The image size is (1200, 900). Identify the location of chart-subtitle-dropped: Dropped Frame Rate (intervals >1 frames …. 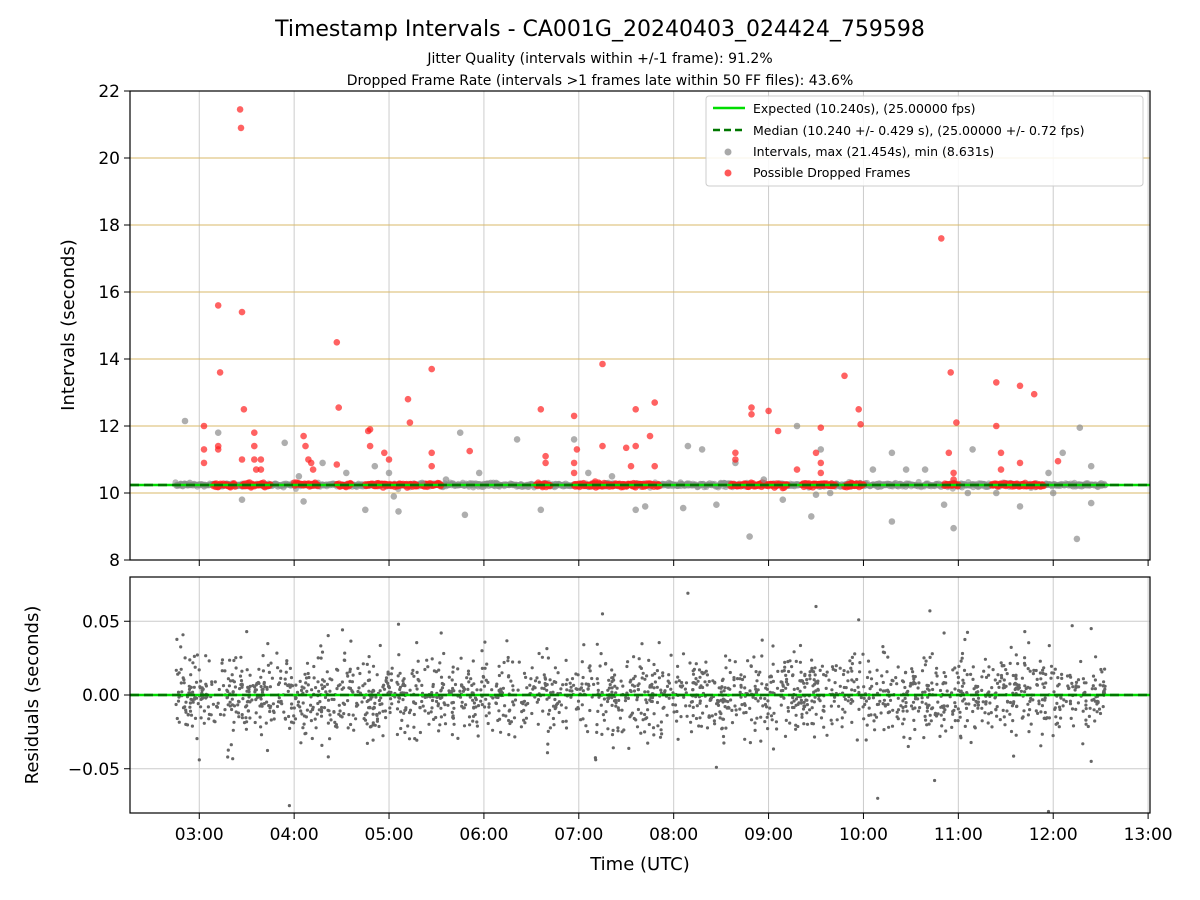
(600, 81).